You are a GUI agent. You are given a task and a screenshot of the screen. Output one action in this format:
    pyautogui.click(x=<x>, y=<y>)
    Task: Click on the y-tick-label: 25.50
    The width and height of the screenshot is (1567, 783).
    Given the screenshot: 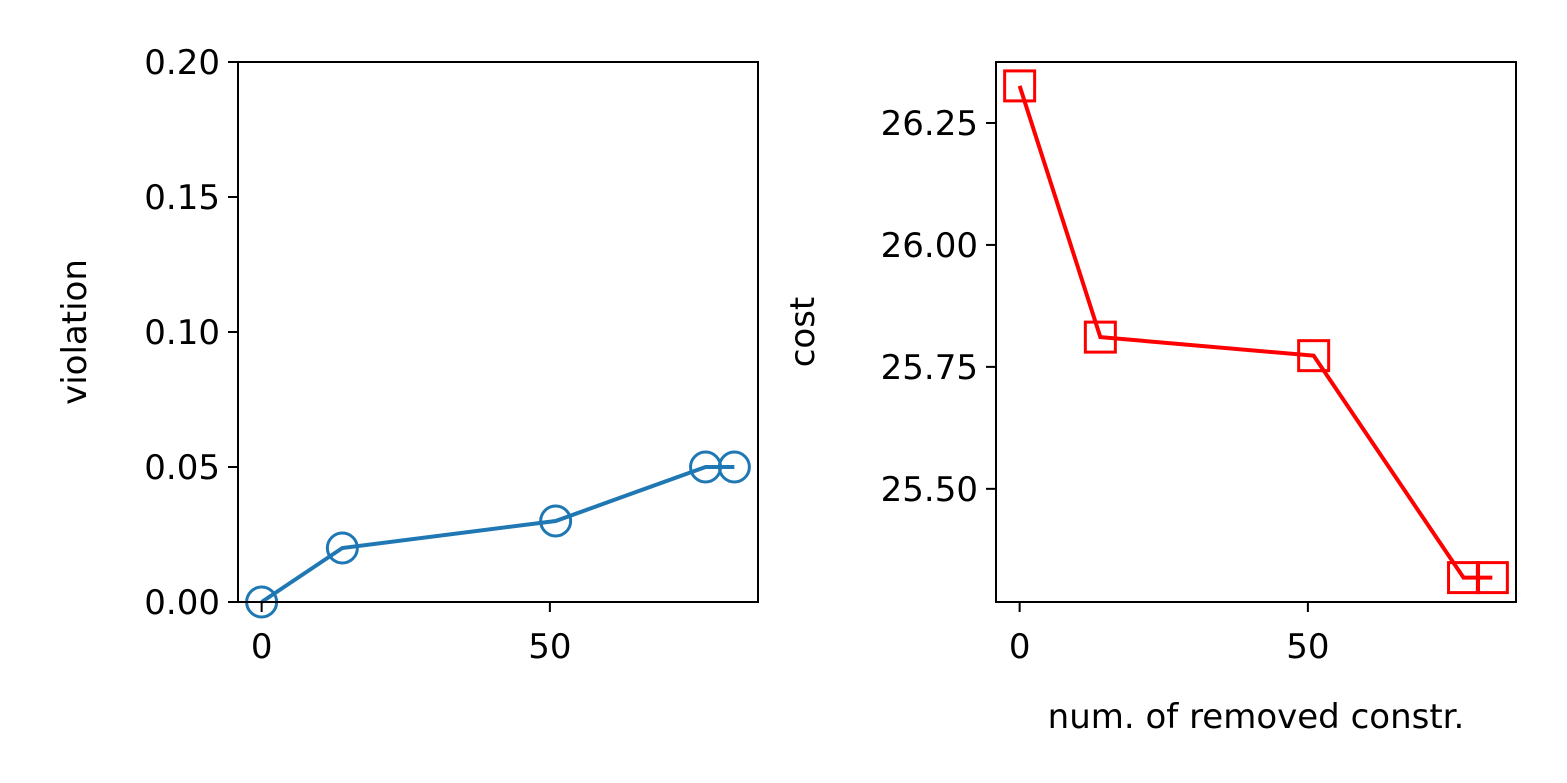 What is the action you would take?
    pyautogui.click(x=929, y=490)
    